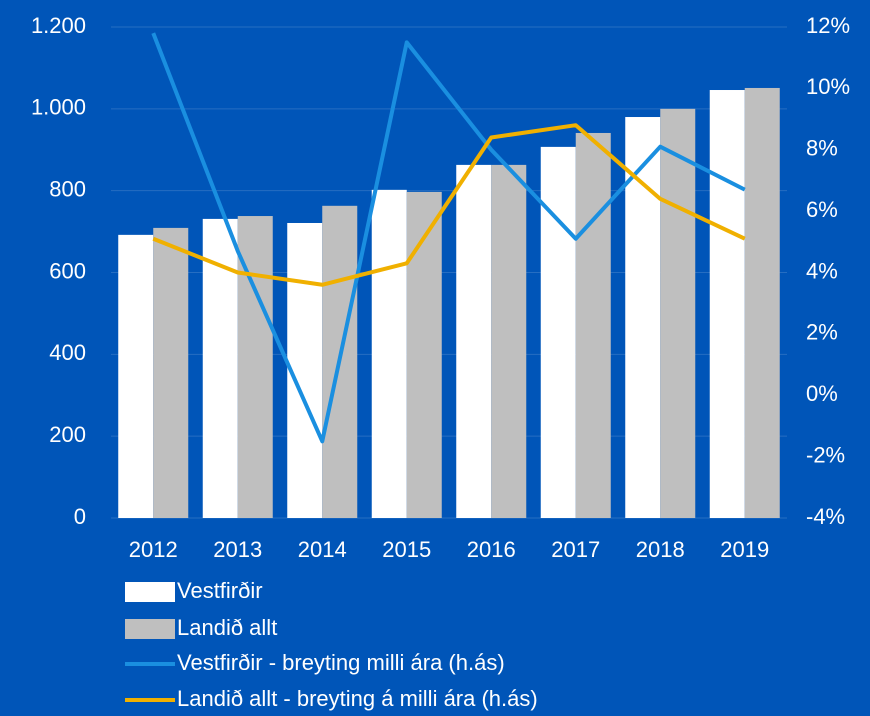 The width and height of the screenshot is (870, 716). What do you see at coordinates (67, 270) in the screenshot?
I see `y-tick-label: 600` at bounding box center [67, 270].